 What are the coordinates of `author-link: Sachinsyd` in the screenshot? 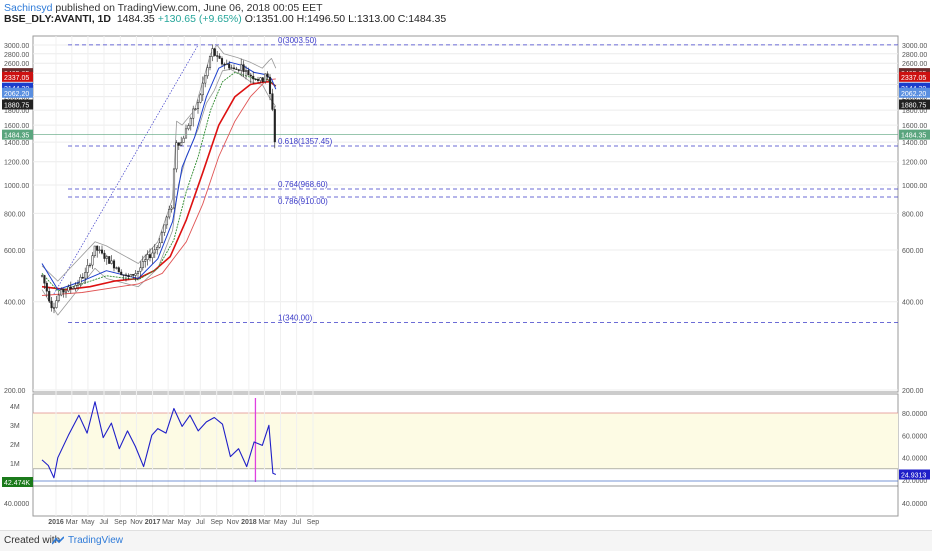 It's located at (28, 8).